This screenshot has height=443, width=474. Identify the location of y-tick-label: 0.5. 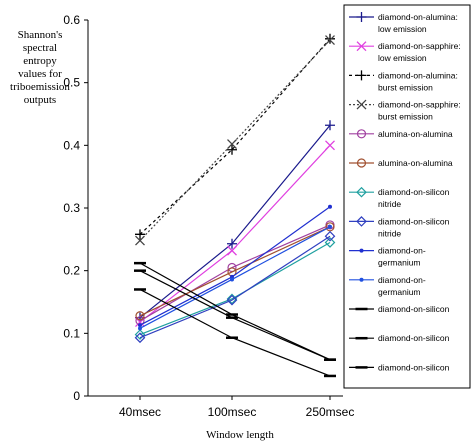
(71, 83).